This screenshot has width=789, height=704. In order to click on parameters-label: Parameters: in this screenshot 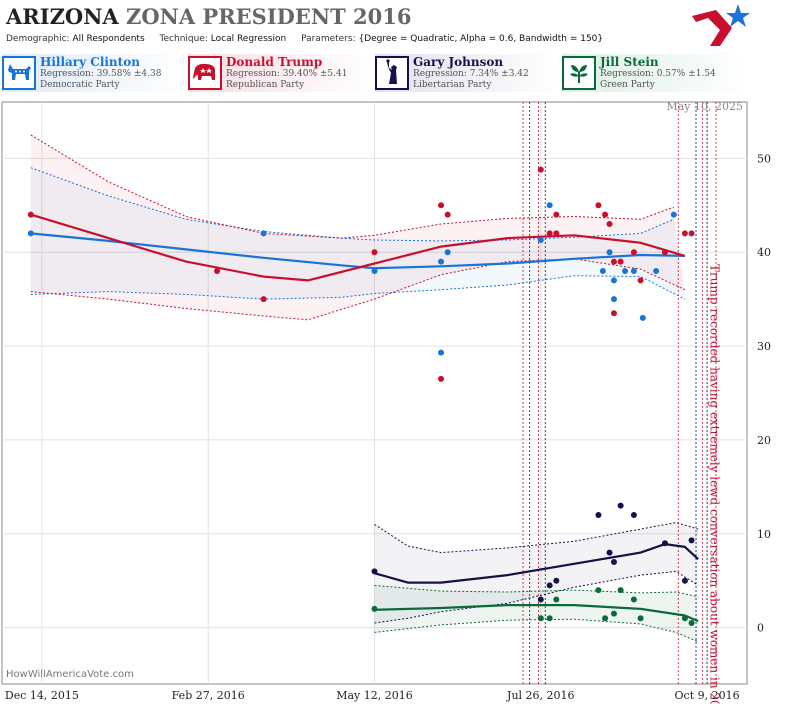, I will do `click(328, 39)`.